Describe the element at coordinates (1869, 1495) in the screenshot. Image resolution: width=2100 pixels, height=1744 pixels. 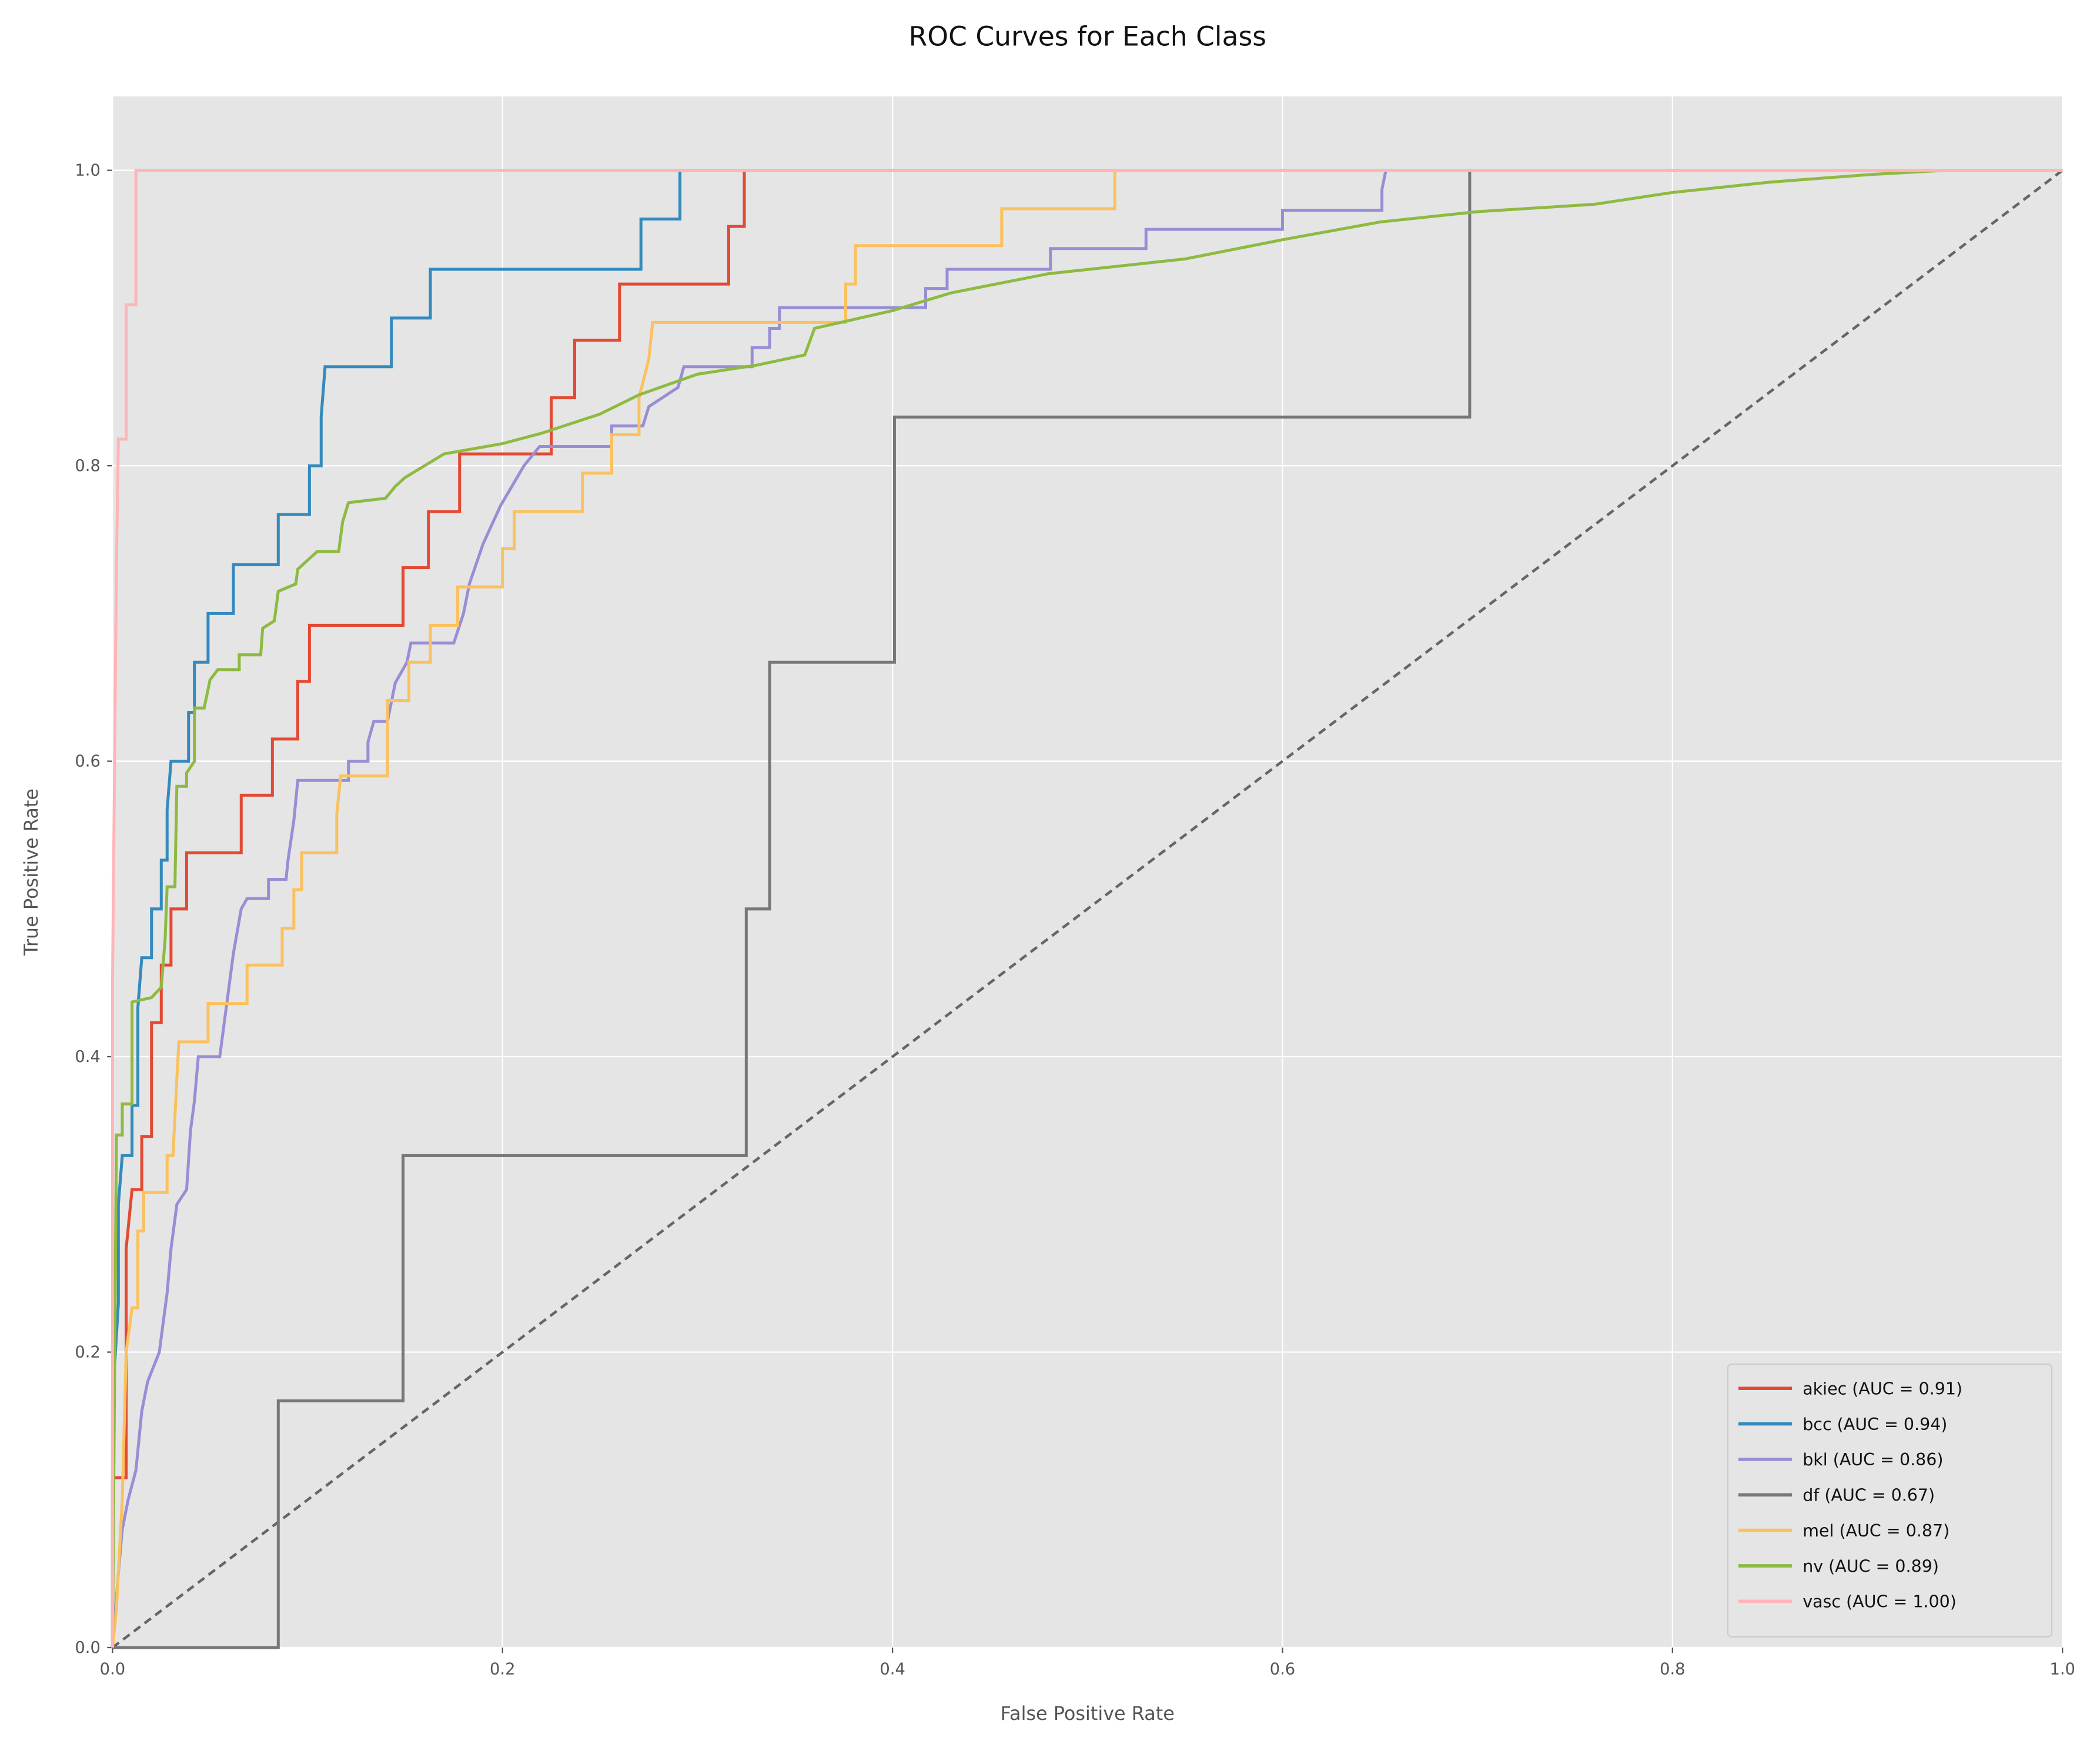
I see `legend-label: df (AUC = 0.67)` at that location.